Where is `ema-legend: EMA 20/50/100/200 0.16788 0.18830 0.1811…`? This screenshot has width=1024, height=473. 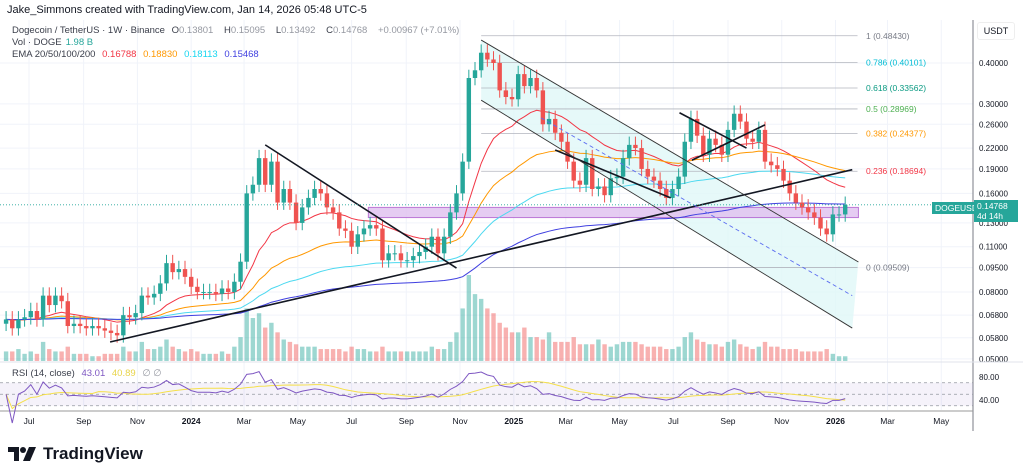 ema-legend: EMA 20/50/100/200 0.16788 0.18830 0.1811… is located at coordinates (135, 54).